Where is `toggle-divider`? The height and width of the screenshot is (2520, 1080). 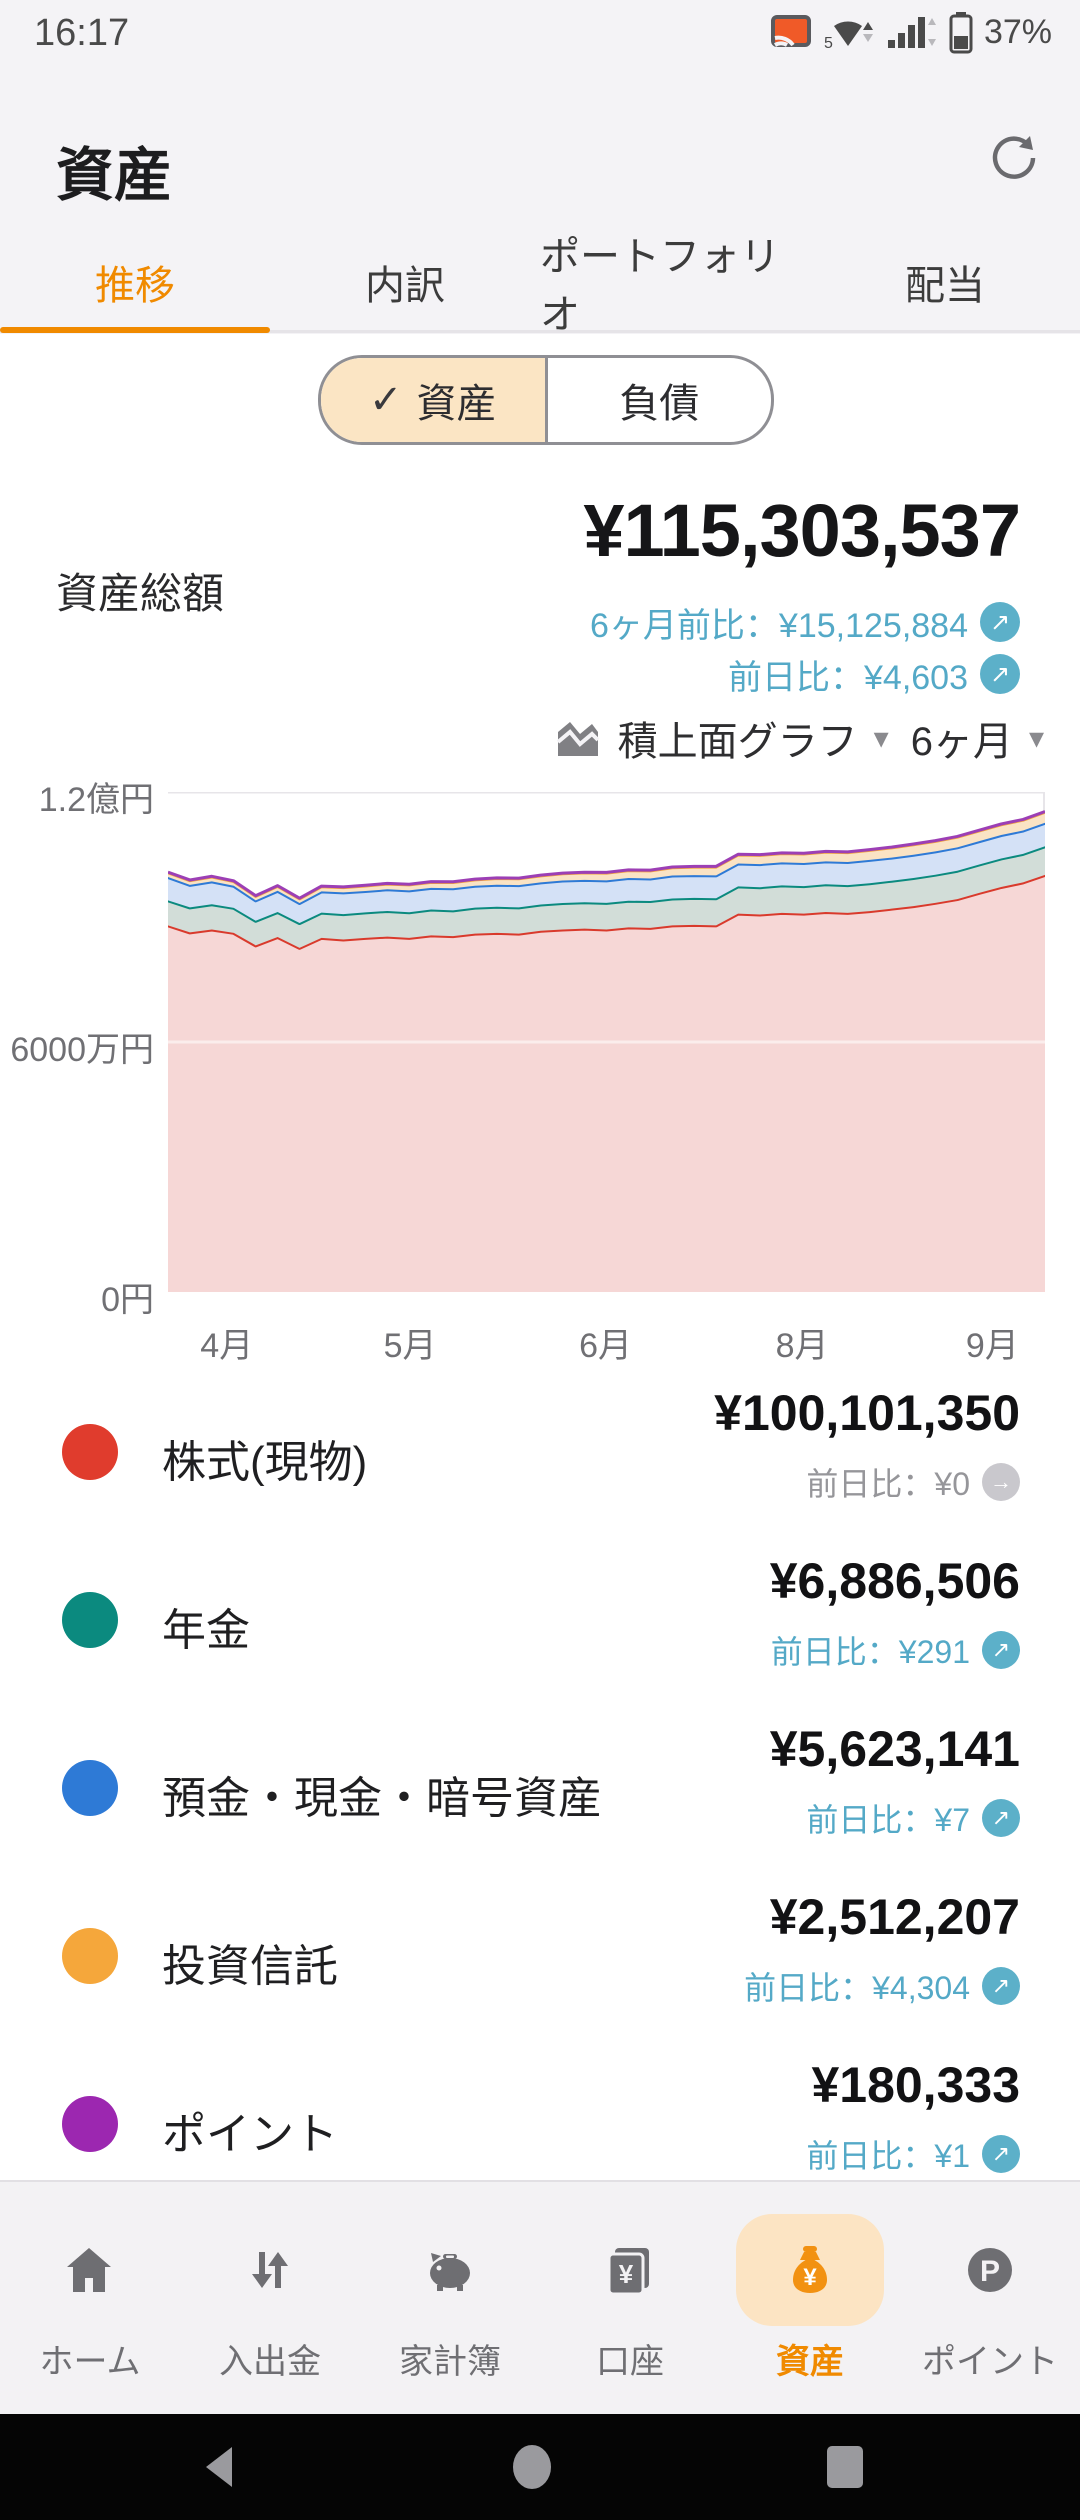
toggle-divider is located at coordinates (546, 400).